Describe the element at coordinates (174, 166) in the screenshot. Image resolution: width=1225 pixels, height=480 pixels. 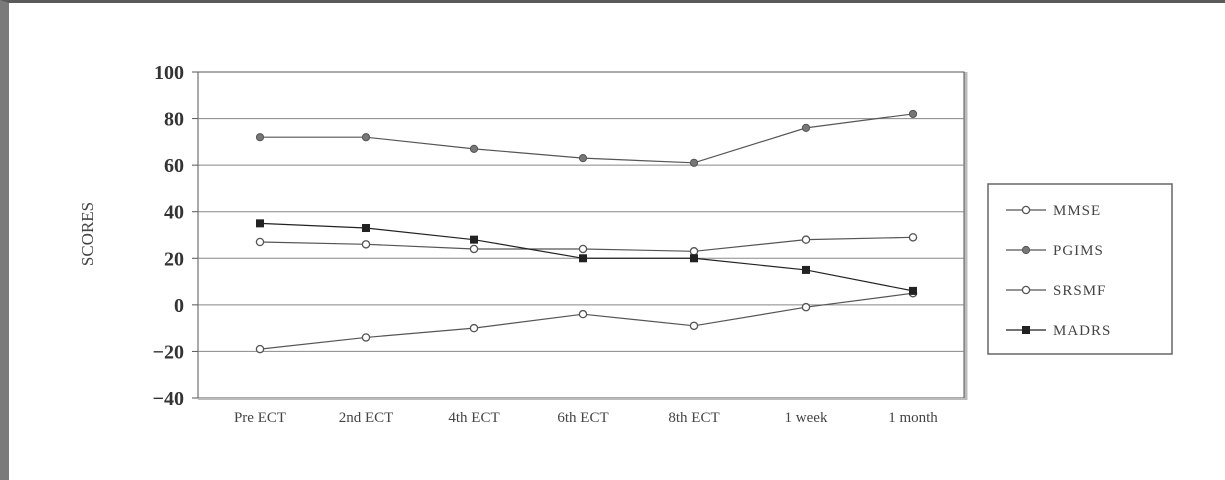
I see `y-tick-label: 60` at that location.